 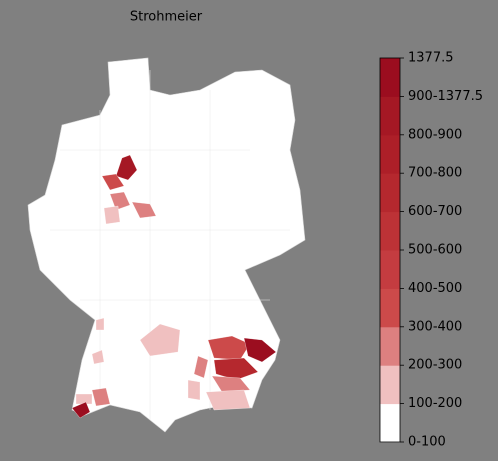 I want to click on map-title: Strohmeier, so click(x=166, y=17).